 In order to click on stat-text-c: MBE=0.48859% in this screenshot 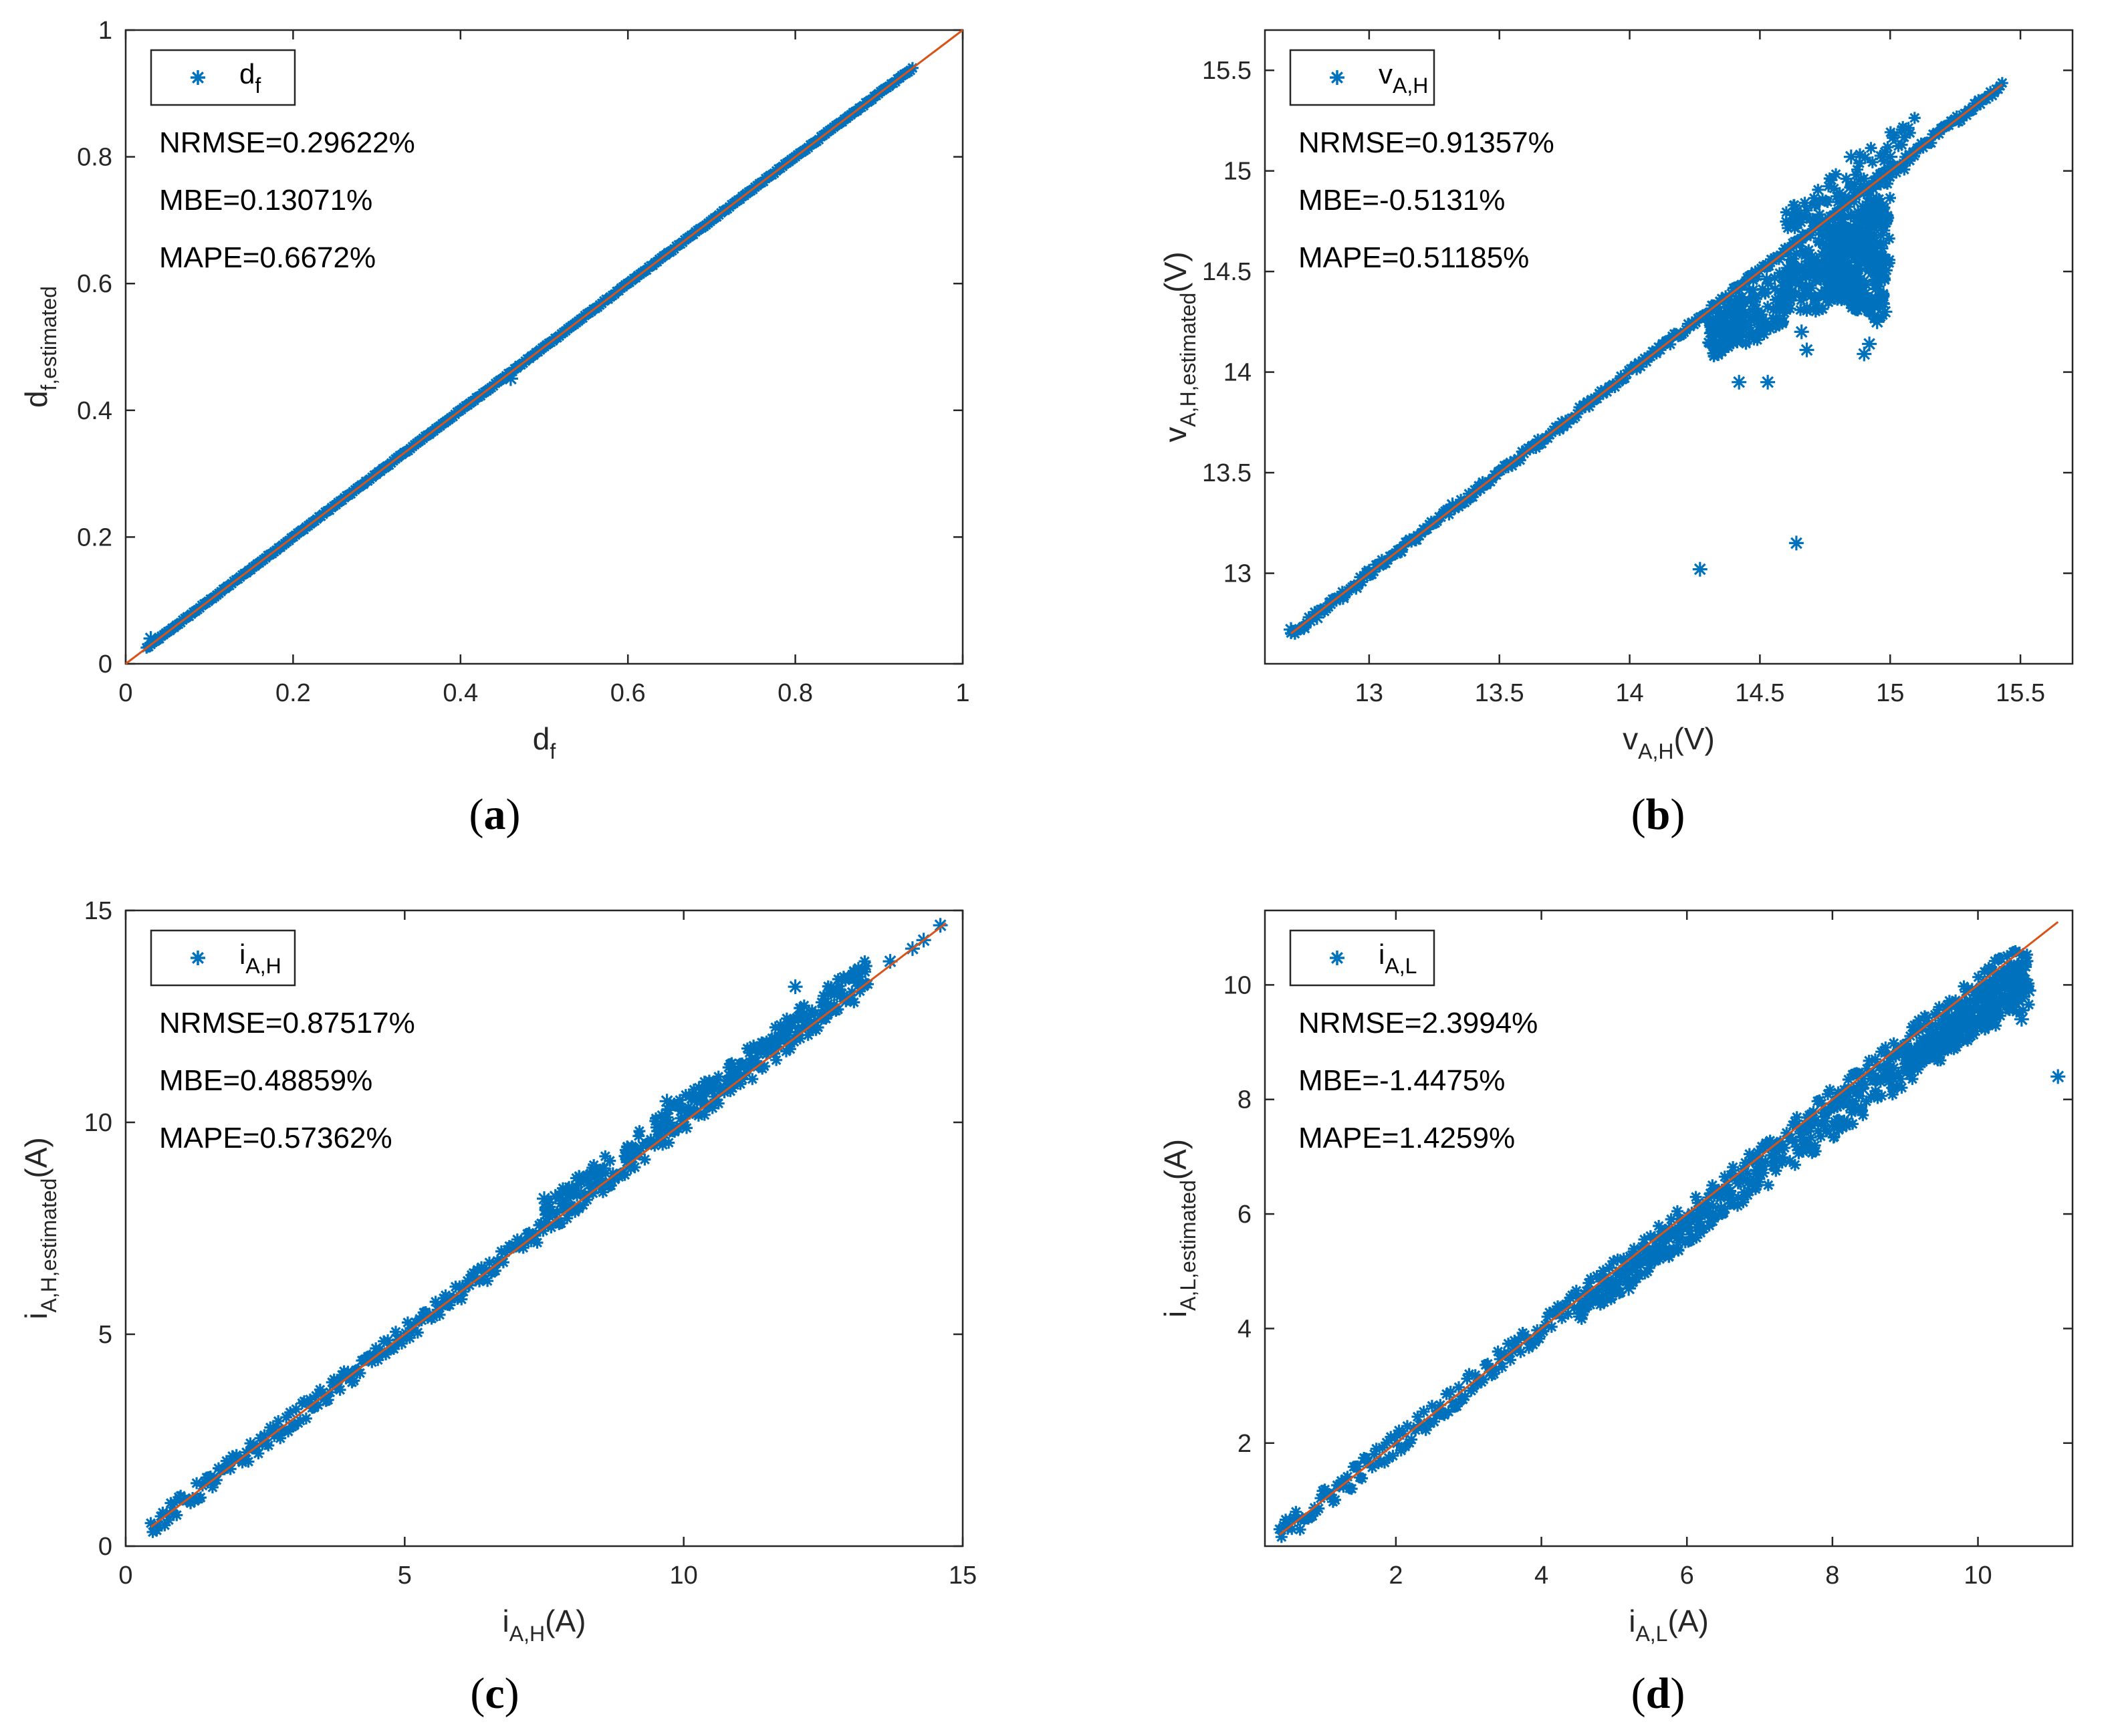, I will do `click(265, 1080)`.